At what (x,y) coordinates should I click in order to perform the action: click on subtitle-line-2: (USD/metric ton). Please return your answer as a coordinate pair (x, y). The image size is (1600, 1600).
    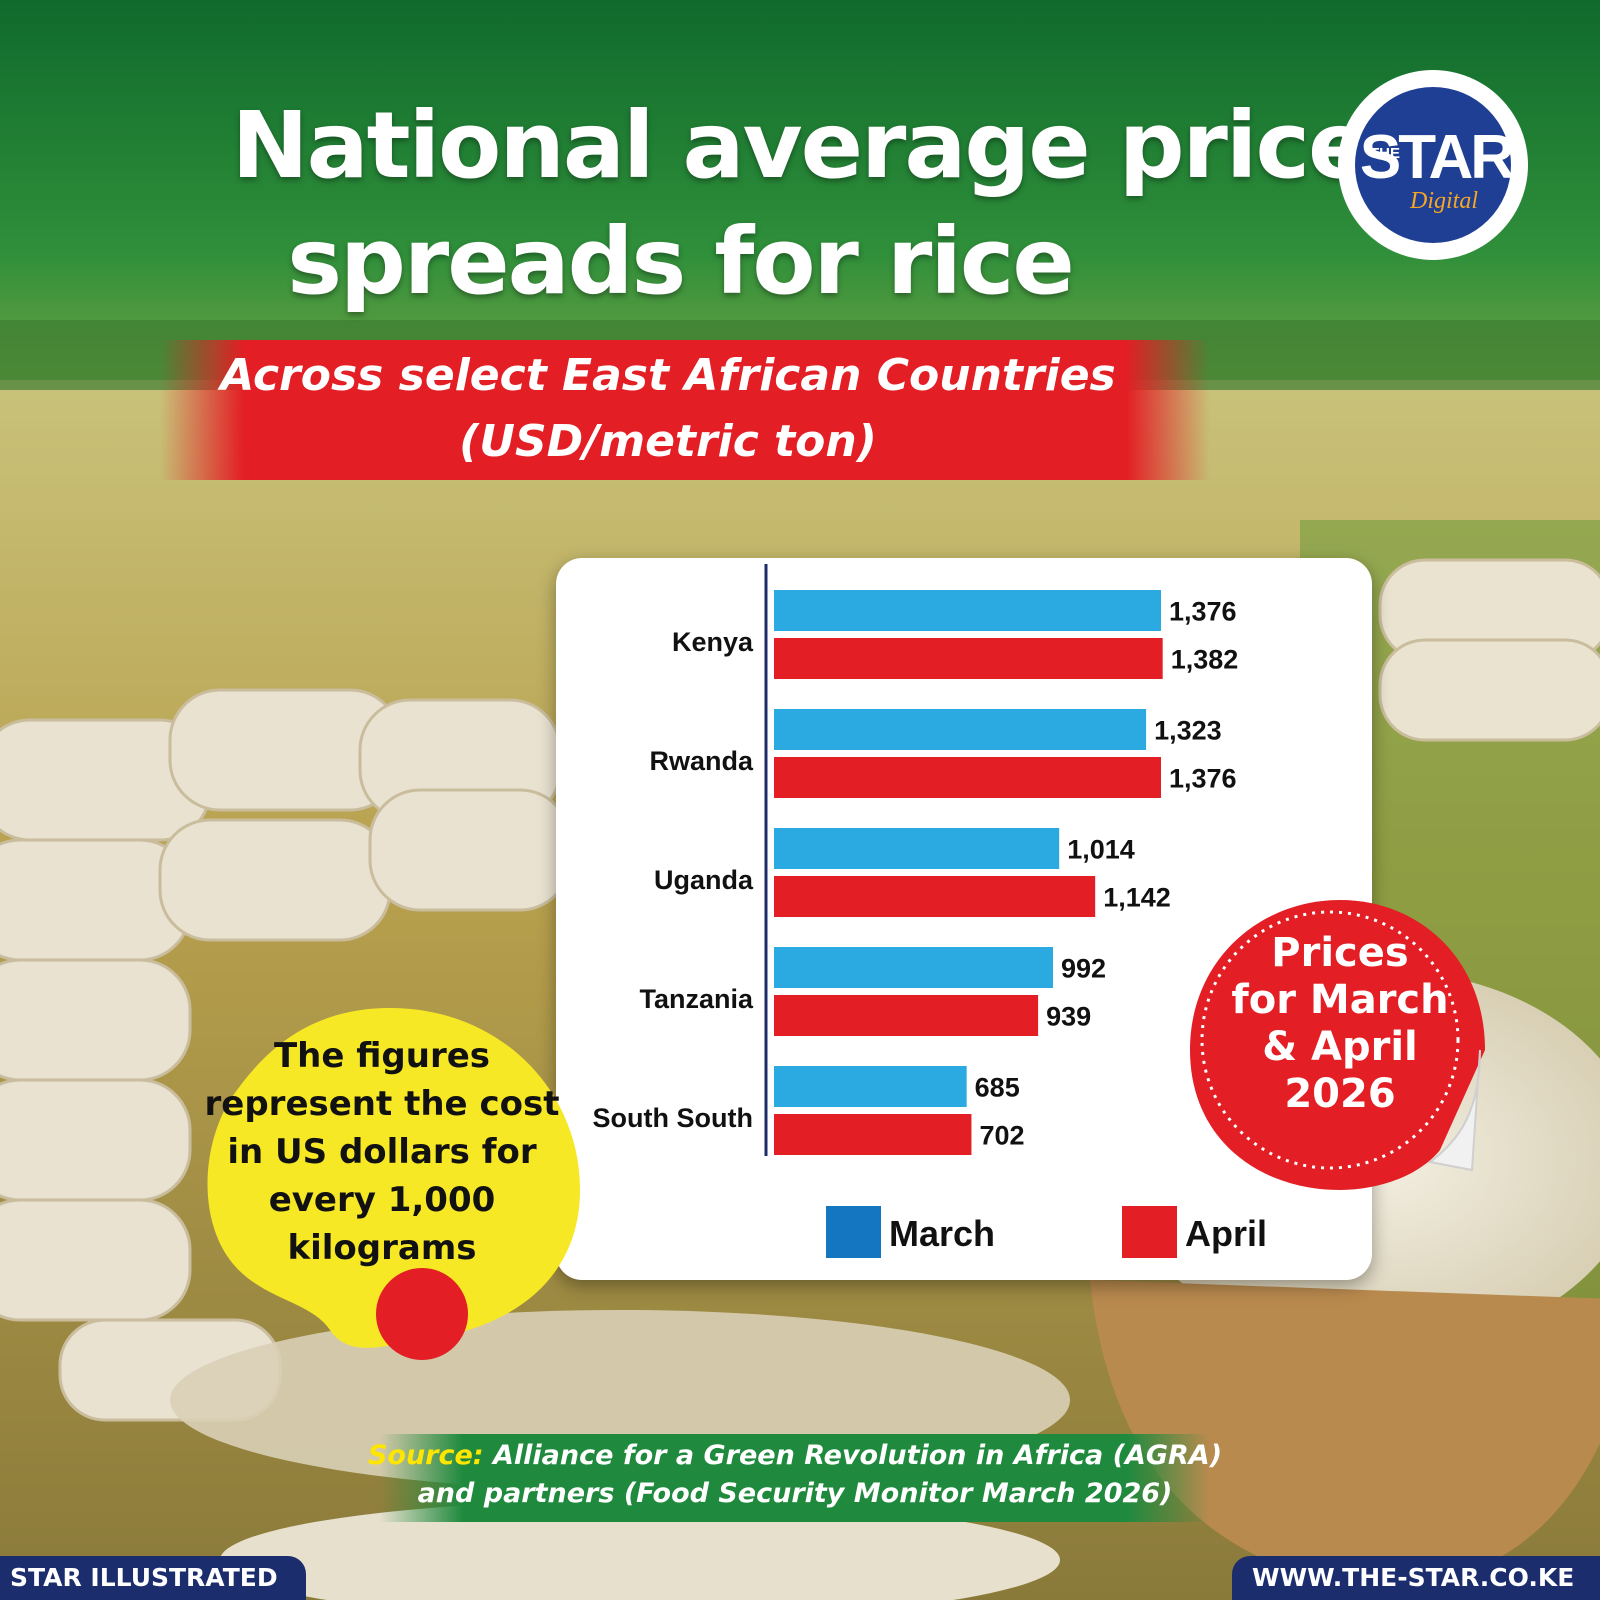
    Looking at the image, I should click on (668, 441).